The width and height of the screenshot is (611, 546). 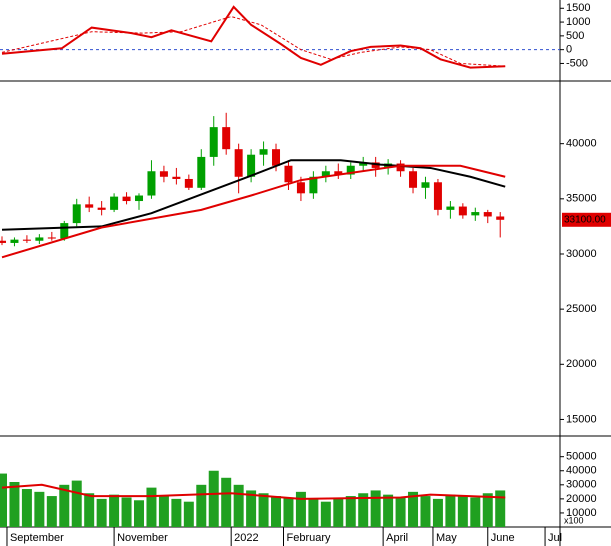 I want to click on y-tick-label: 10000, so click(x=581, y=513).